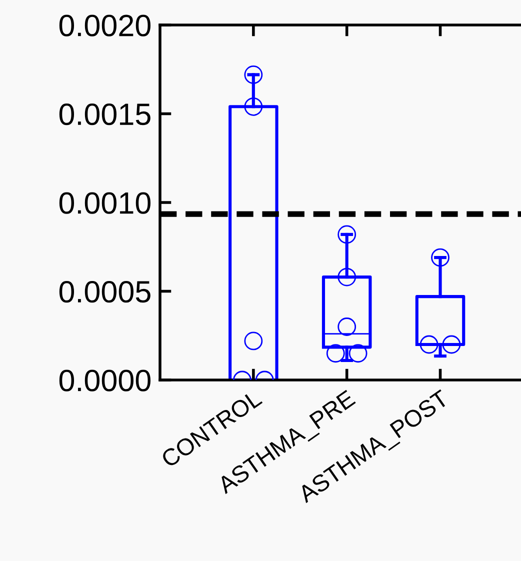 The width and height of the screenshot is (521, 561). Describe the element at coordinates (104, 114) in the screenshot. I see `y-tick-label: 0.0015` at that location.